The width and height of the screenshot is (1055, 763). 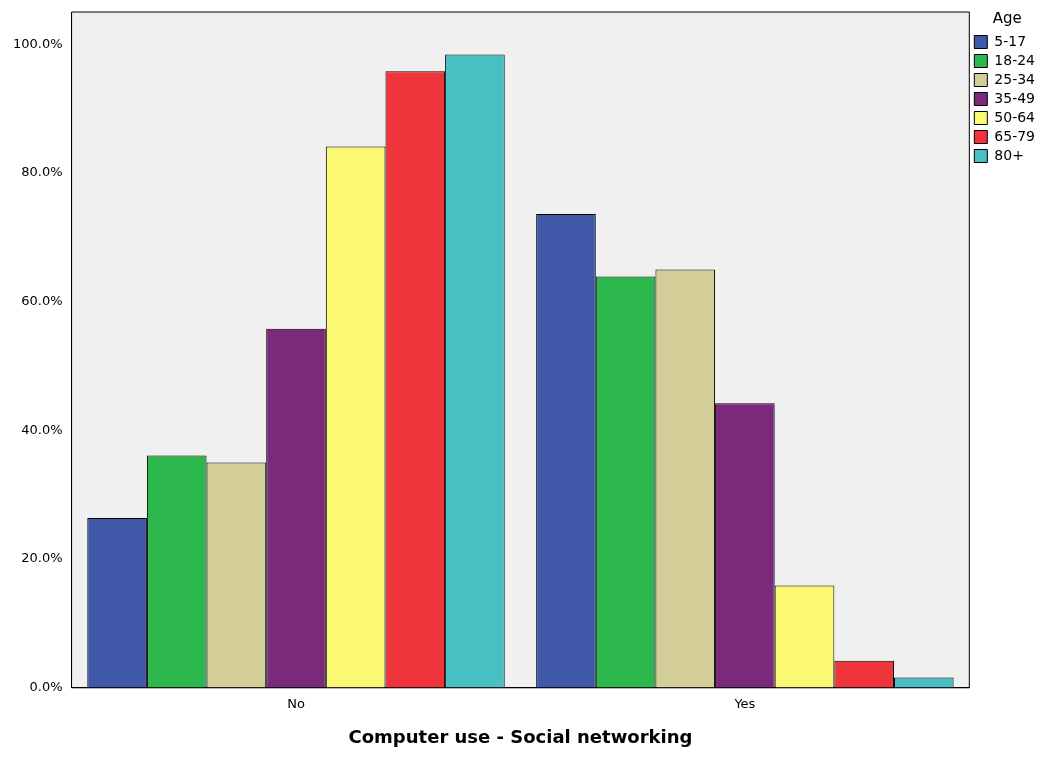 I want to click on y-tick-label: 100.0%, so click(x=37, y=43).